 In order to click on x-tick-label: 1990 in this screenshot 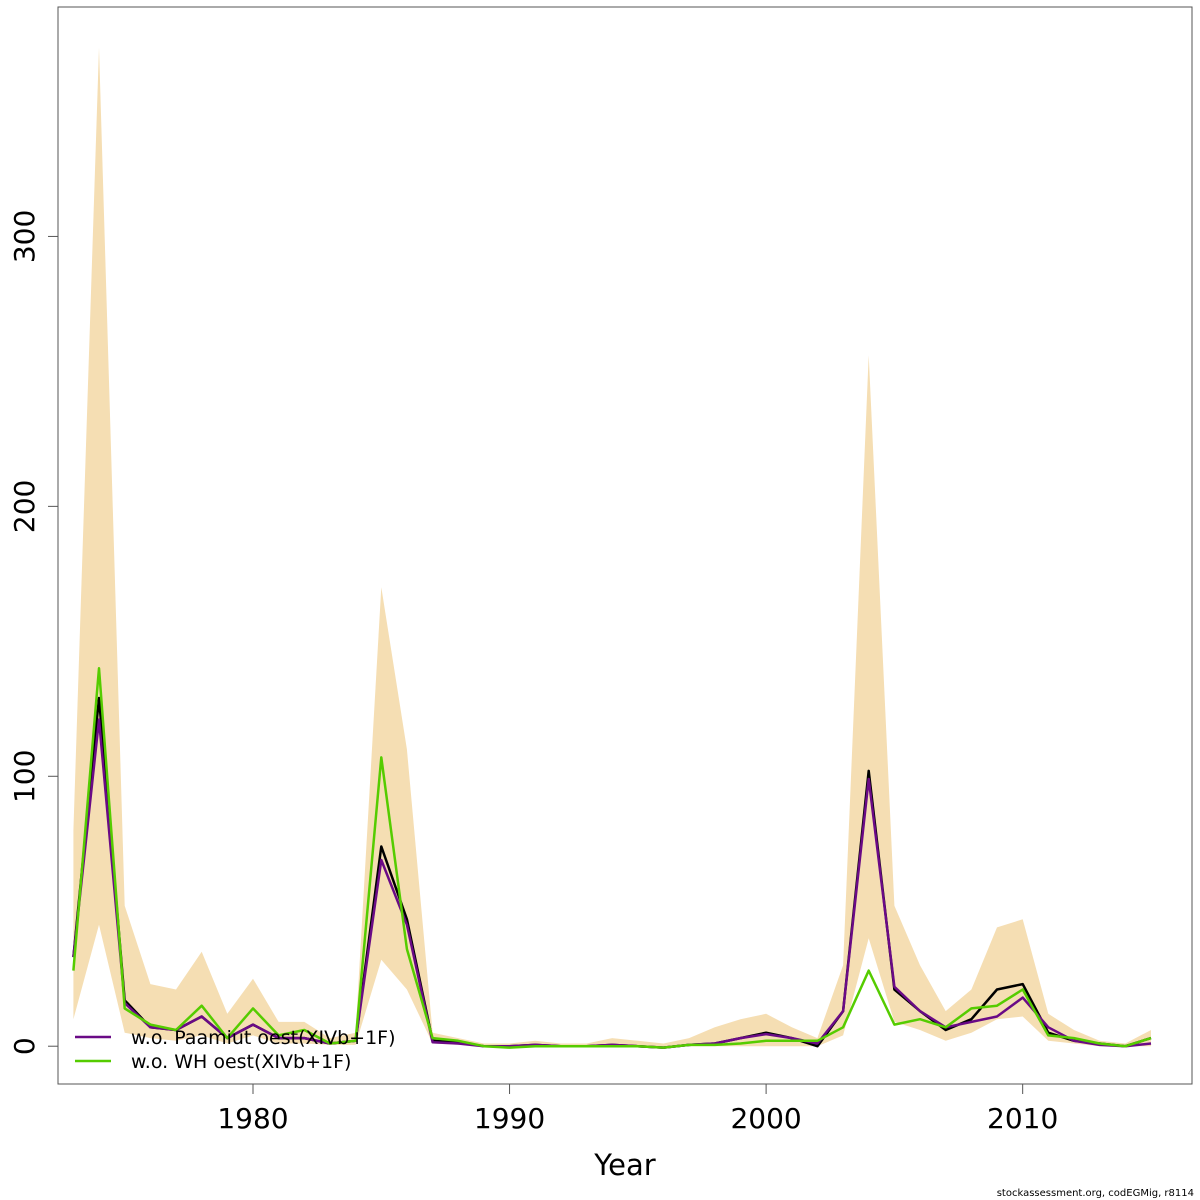, I will do `click(509, 1118)`.